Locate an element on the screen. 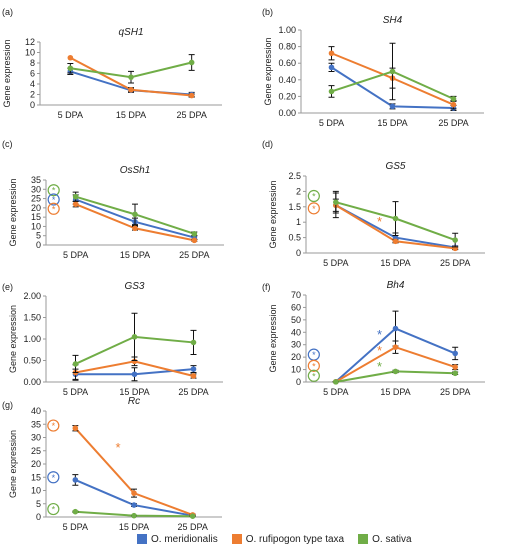 This screenshot has height=550, width=515. legend-swatch-meridionalis is located at coordinates (142, 539).